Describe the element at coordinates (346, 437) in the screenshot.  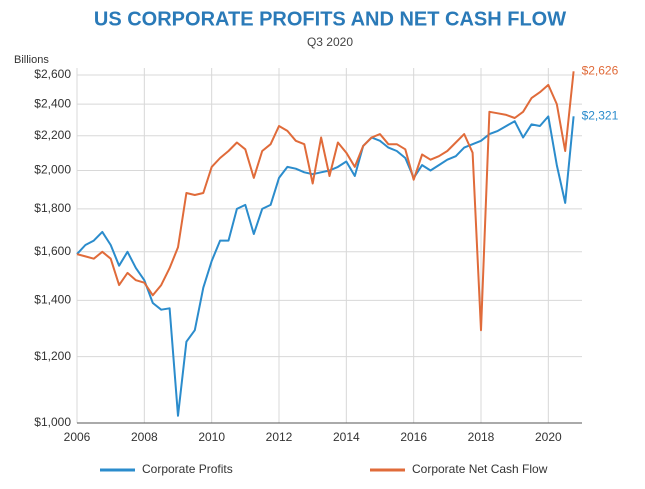
I see `x-tick-label: 2014` at that location.